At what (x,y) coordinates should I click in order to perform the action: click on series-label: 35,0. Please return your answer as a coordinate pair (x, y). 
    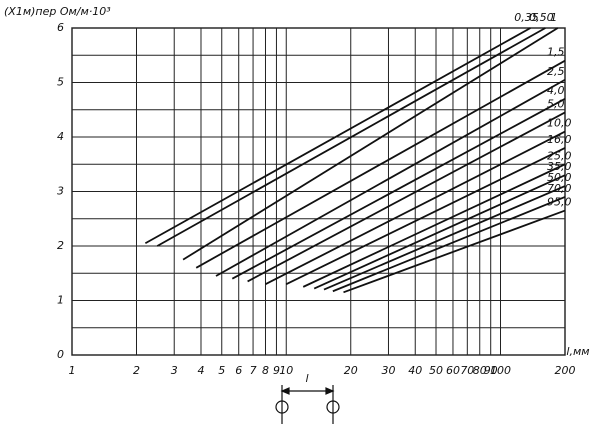
    Looking at the image, I should click on (559, 166).